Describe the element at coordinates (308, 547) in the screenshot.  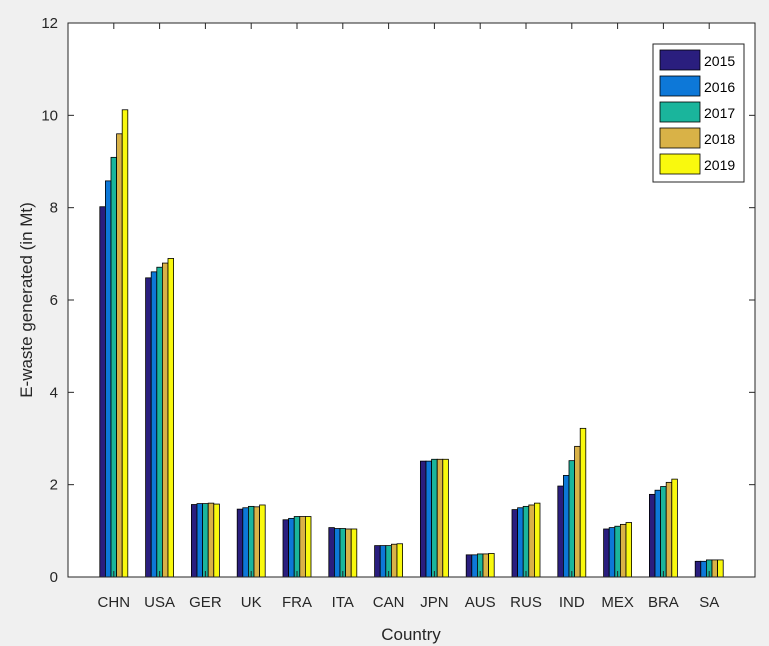
I see `bar-fra-2019` at that location.